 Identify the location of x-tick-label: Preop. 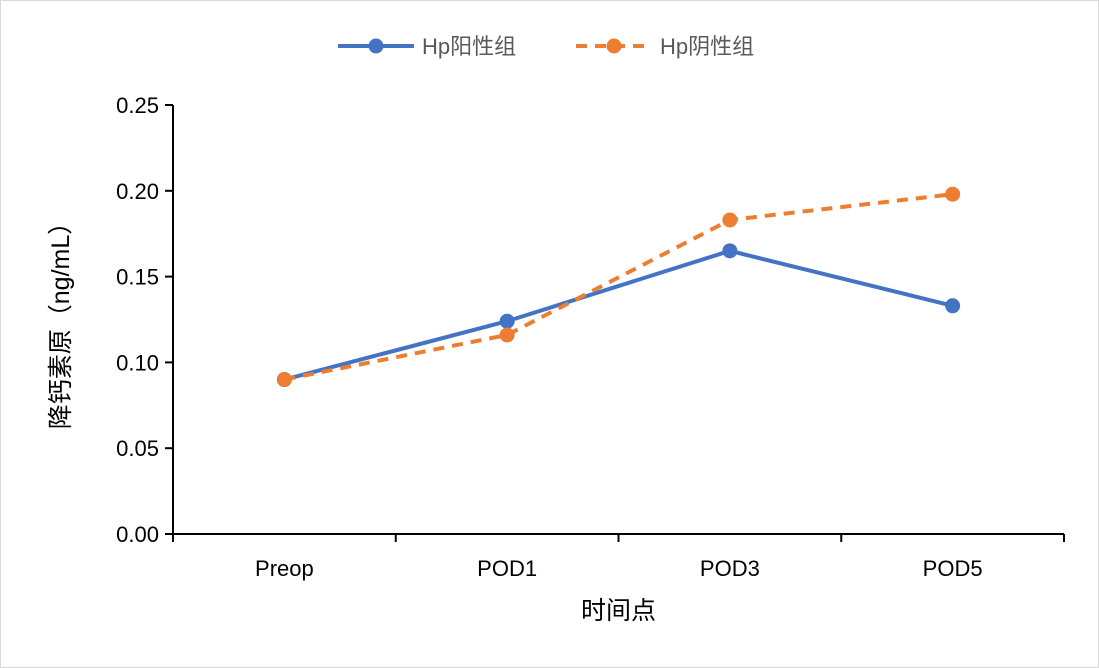
(284, 568).